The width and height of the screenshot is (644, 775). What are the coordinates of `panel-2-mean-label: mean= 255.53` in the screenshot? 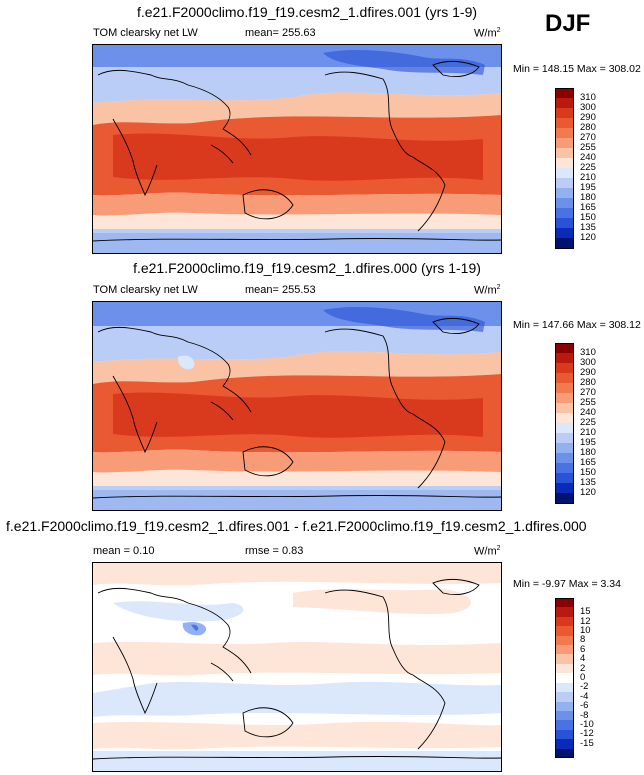 It's located at (280, 290).